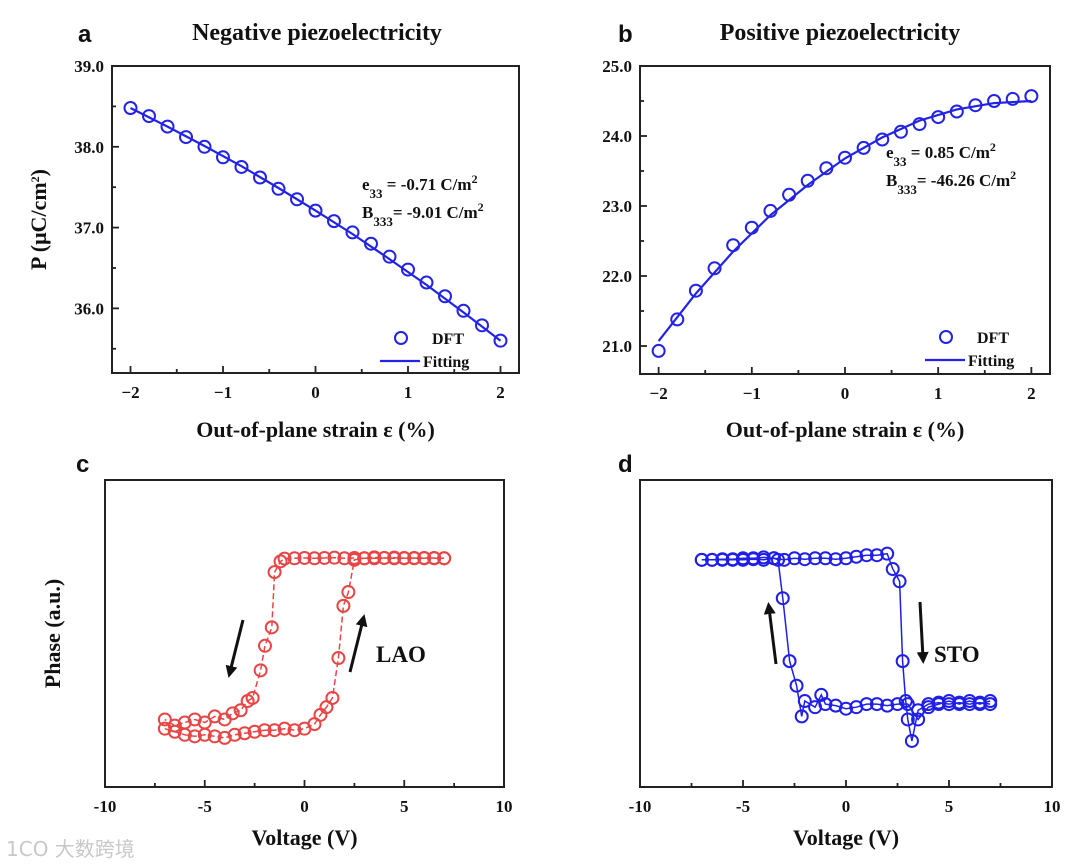  I want to click on legend-label-dft: DFT, so click(993, 338).